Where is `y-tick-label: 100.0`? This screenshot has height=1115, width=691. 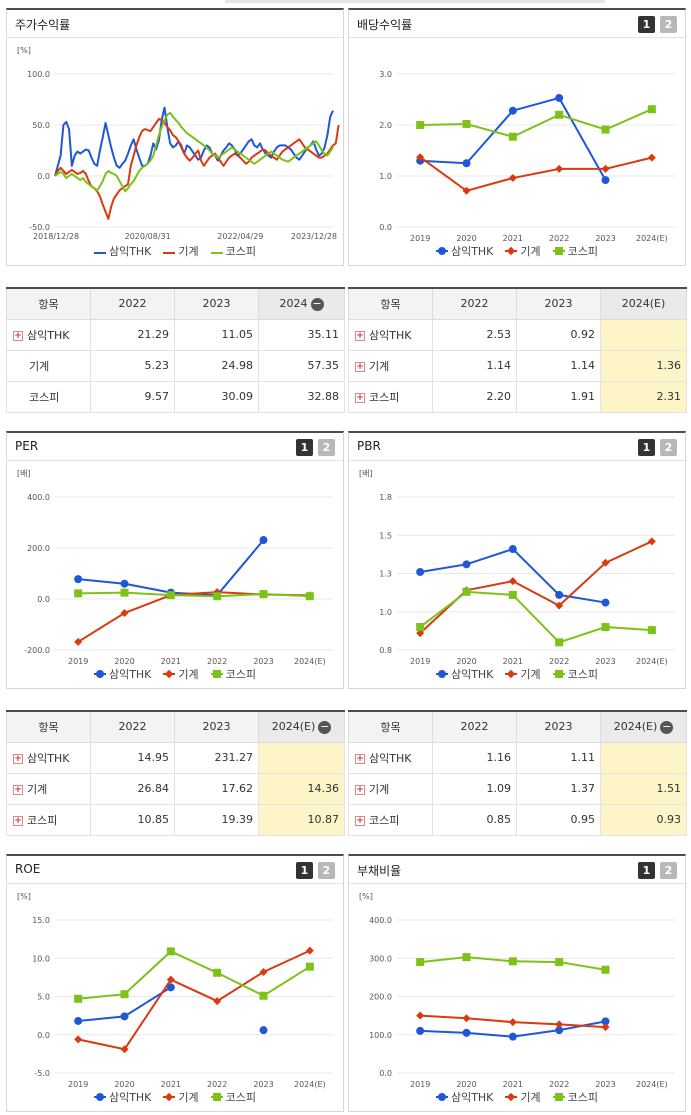 y-tick-label: 100.0 is located at coordinates (38, 74).